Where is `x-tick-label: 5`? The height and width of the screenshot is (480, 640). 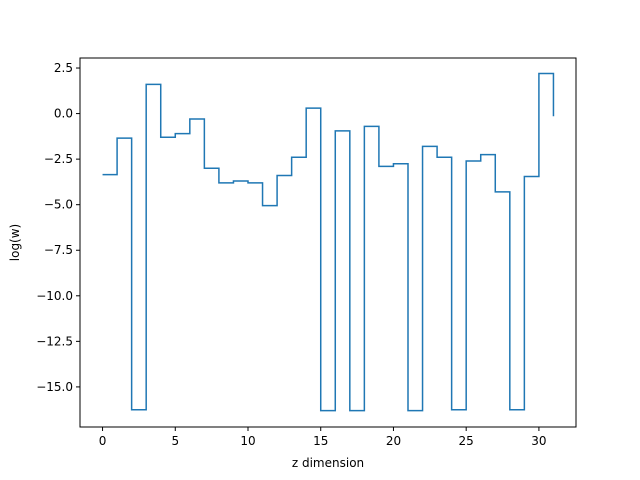 x-tick-label: 5 is located at coordinates (175, 441).